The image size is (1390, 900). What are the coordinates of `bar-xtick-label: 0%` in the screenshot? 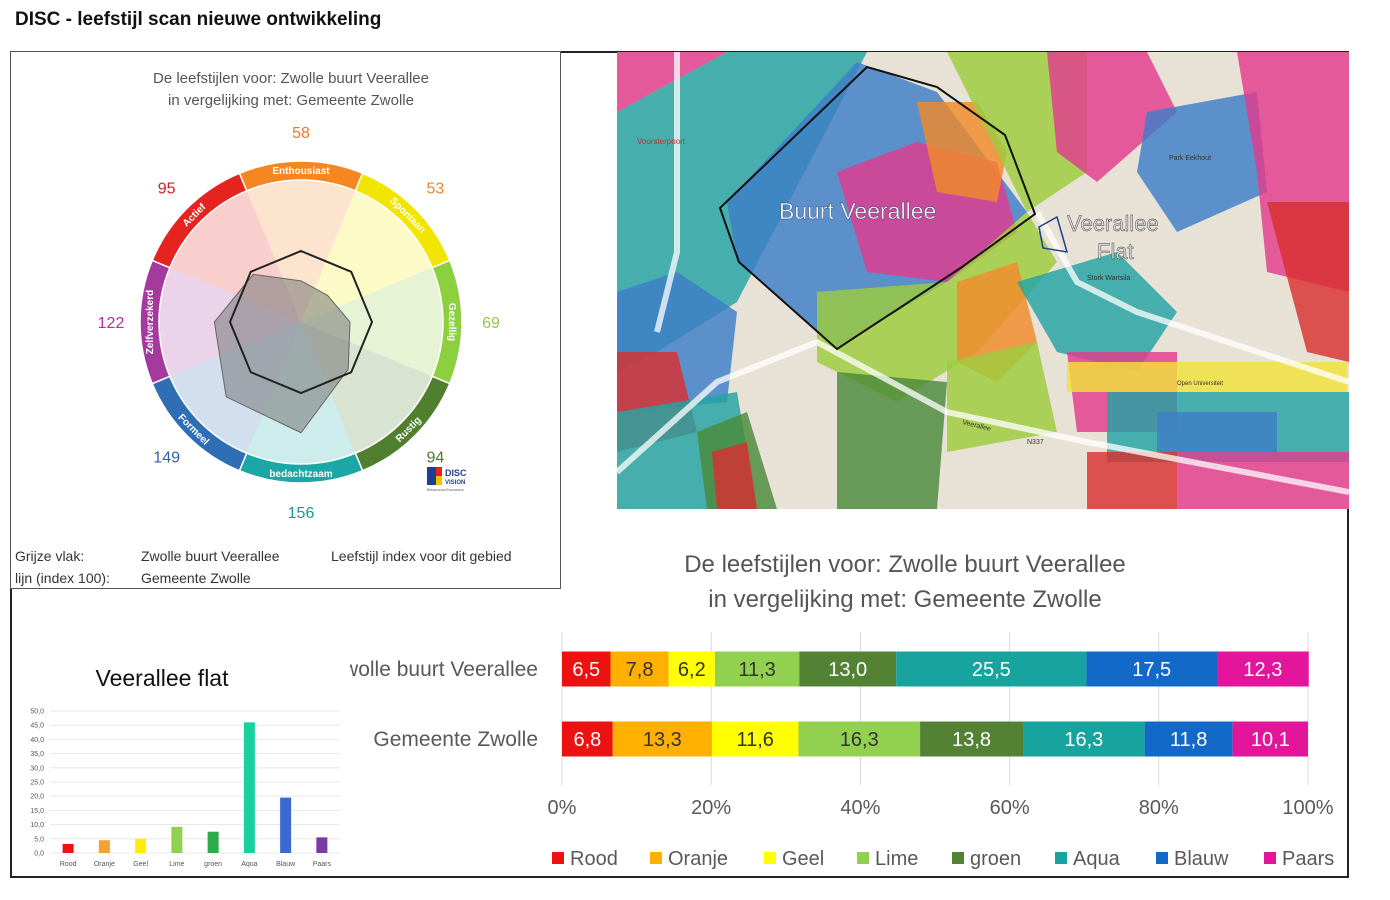 It's located at (562, 808).